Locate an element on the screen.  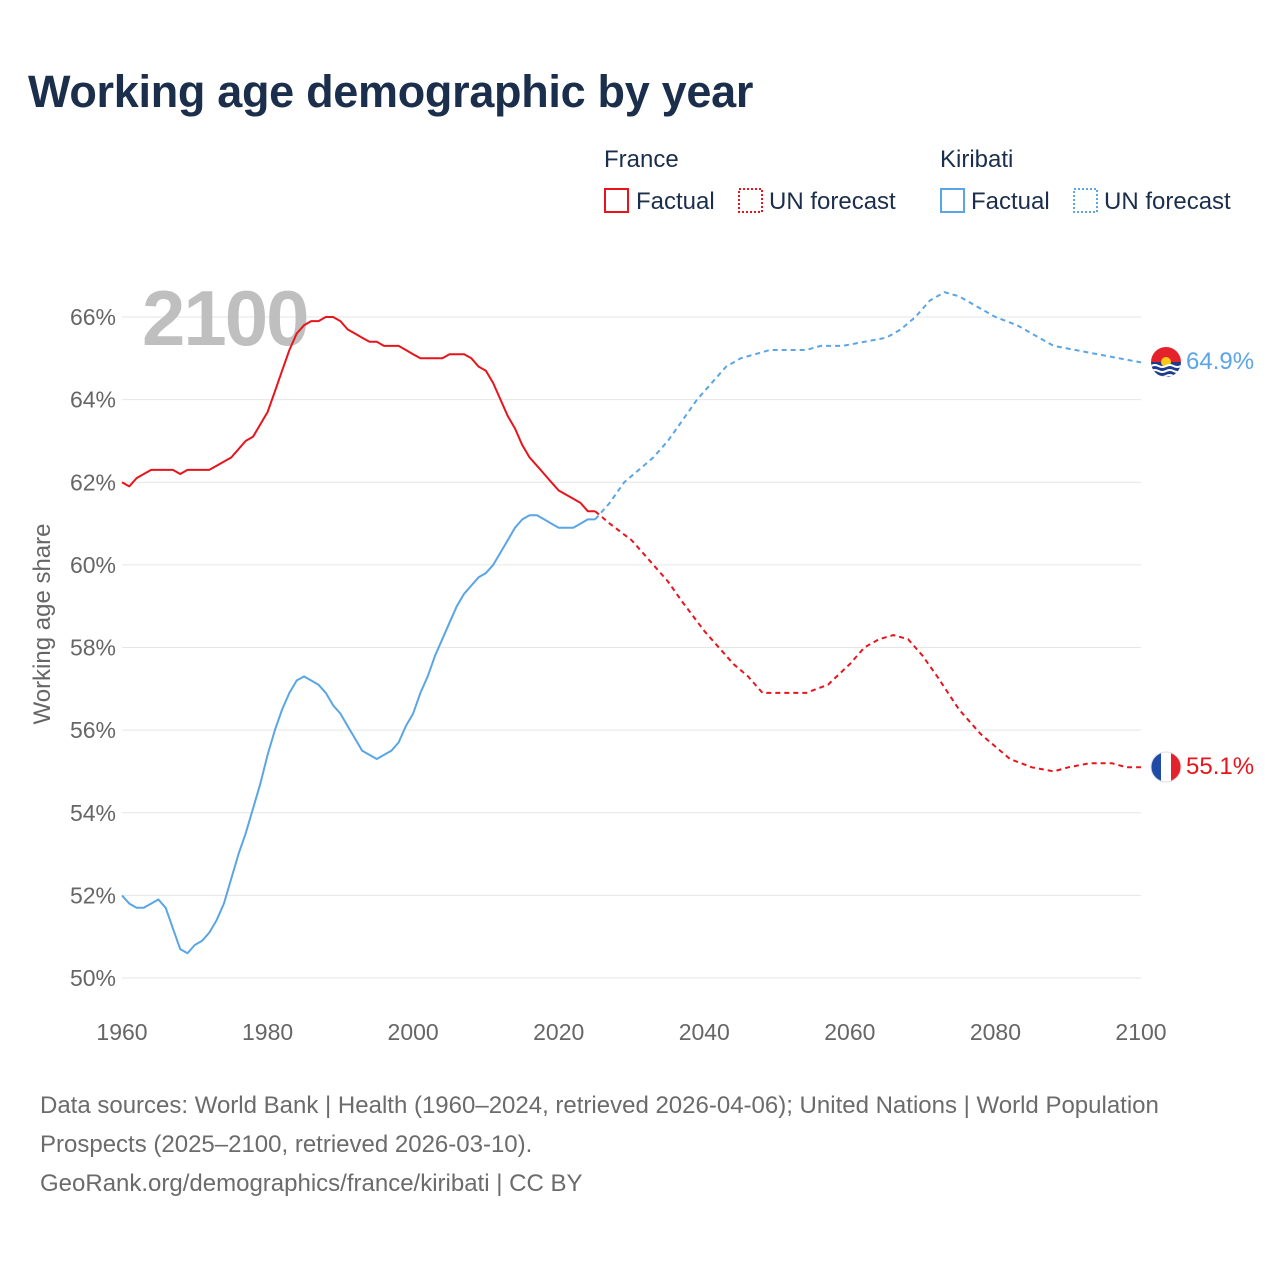
series-line-kiribati-factual is located at coordinates (358, 734).